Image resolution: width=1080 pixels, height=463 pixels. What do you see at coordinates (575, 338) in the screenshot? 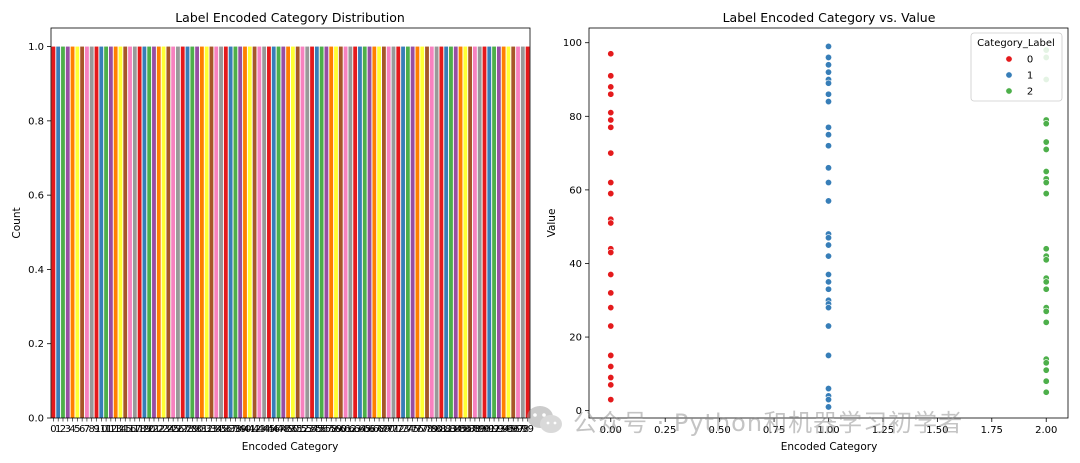
I see `y-tick-label: 20` at bounding box center [575, 338].